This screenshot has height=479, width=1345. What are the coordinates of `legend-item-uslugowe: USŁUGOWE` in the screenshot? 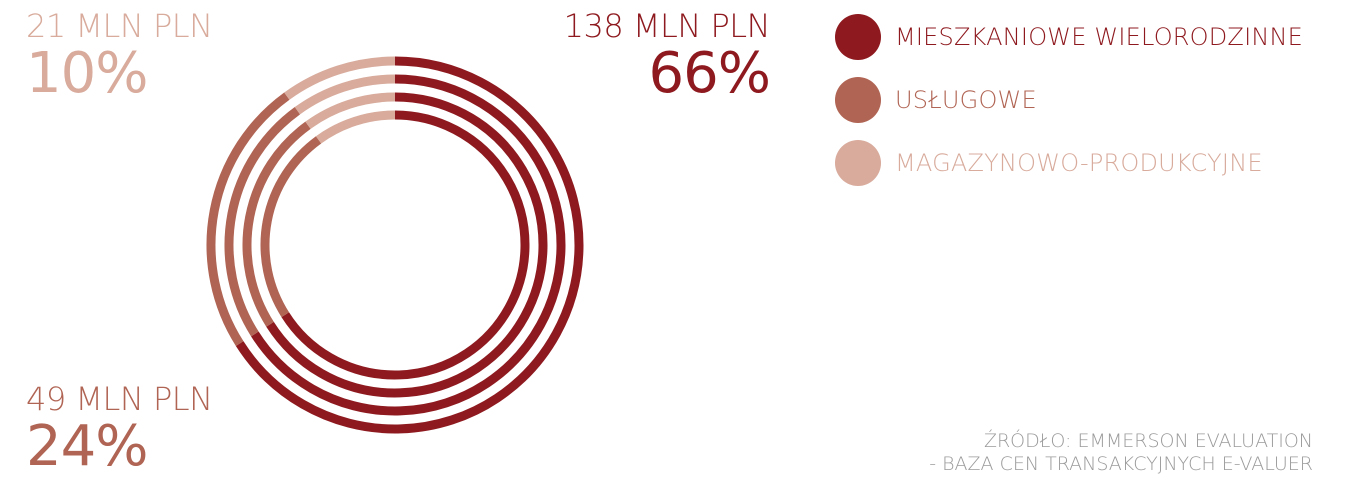 It's located at (1069, 100).